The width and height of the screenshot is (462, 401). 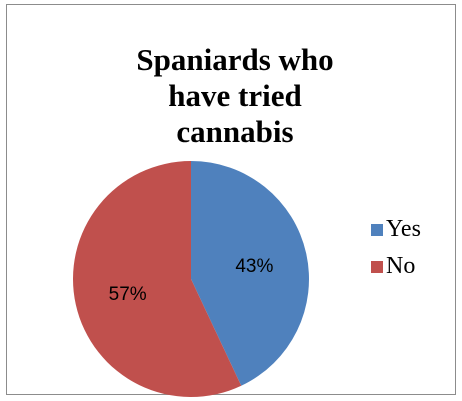 I want to click on pie-data-labels: 43% 57%, so click(x=191, y=280).